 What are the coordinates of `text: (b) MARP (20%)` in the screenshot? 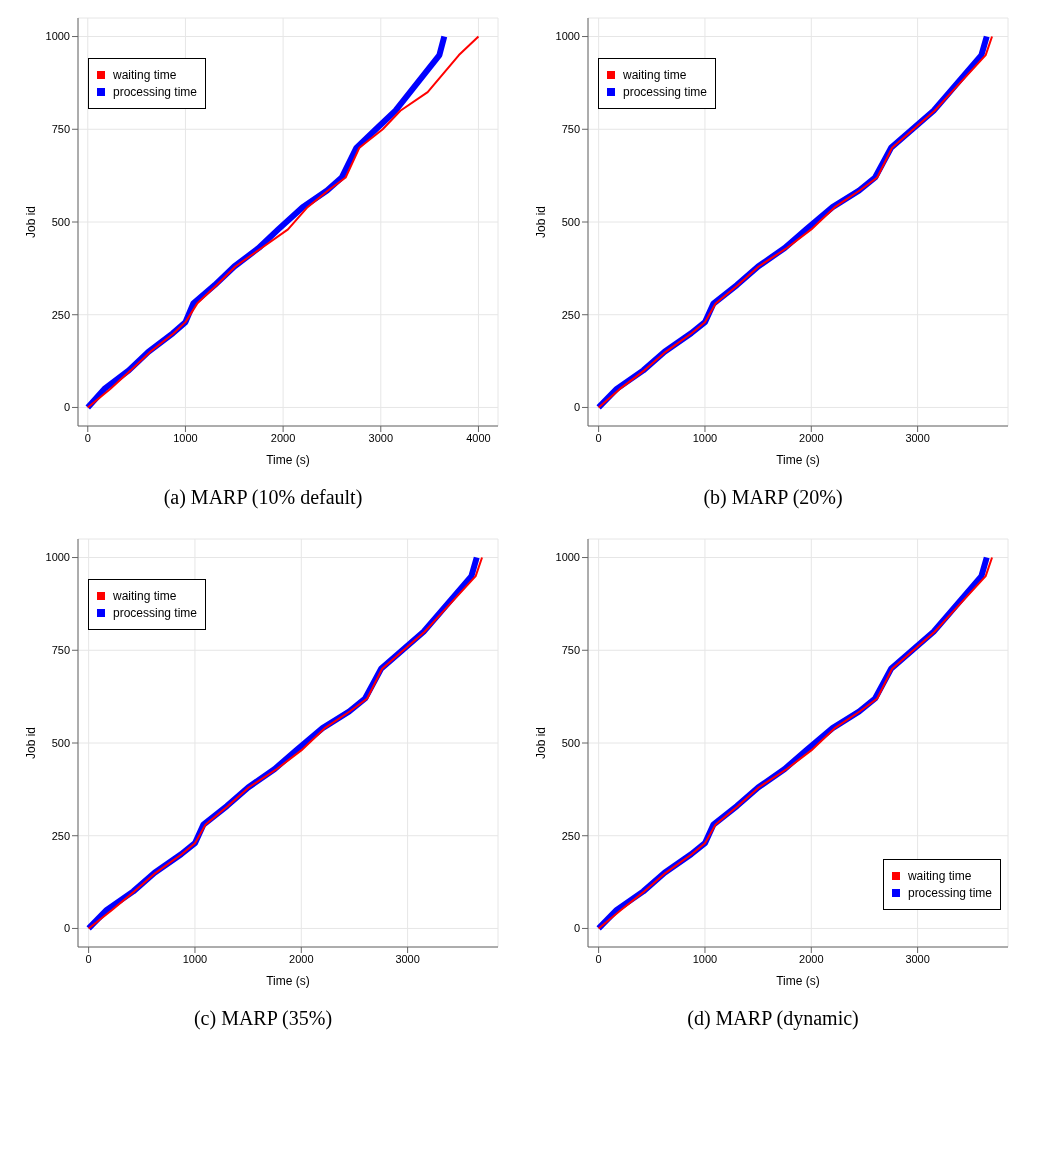 It's located at (773, 497).